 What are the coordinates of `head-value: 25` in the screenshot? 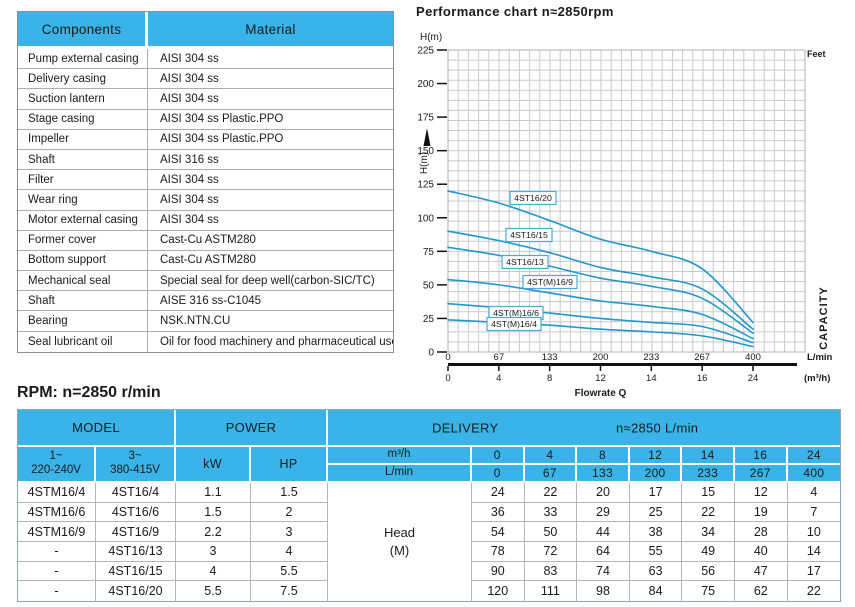 It's located at (656, 512).